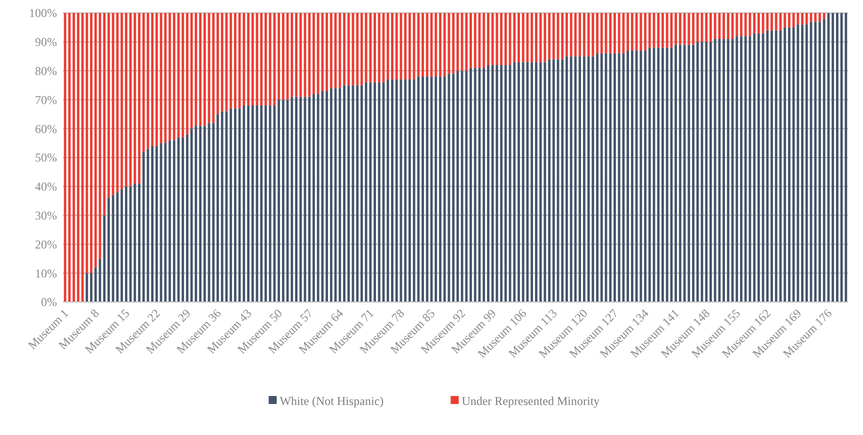 The width and height of the screenshot is (863, 435). I want to click on y-tick-label: 50%, so click(46, 157).